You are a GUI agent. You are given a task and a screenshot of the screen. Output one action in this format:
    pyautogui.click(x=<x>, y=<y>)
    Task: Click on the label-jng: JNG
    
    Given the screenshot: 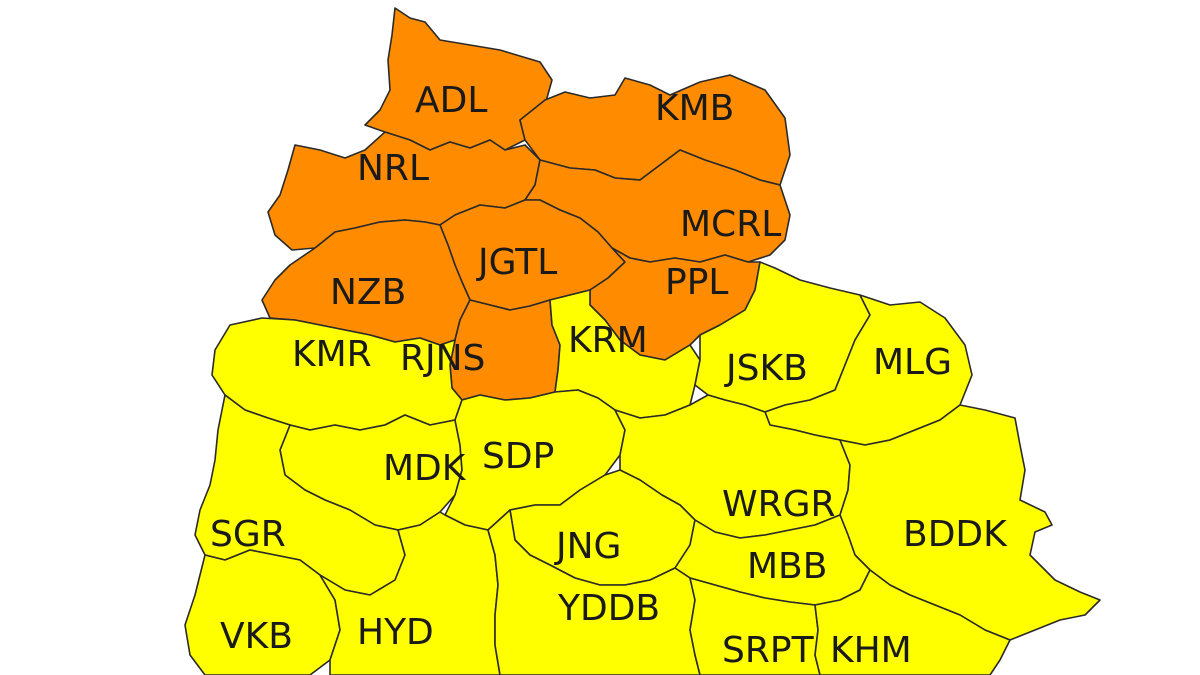 What is the action you would take?
    pyautogui.click(x=587, y=546)
    